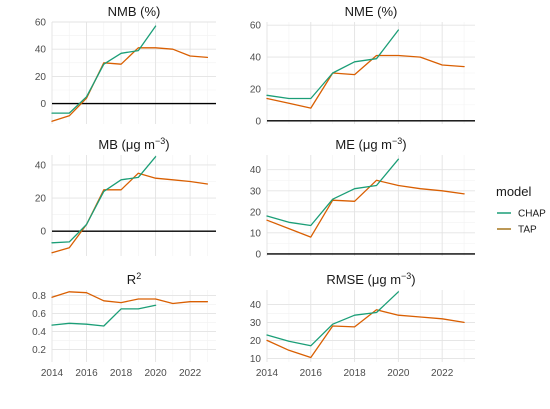 Image resolution: width=550 pixels, height=409 pixels. Describe the element at coordinates (532, 214) in the screenshot. I see `legend-label-chap: CHAP` at that location.